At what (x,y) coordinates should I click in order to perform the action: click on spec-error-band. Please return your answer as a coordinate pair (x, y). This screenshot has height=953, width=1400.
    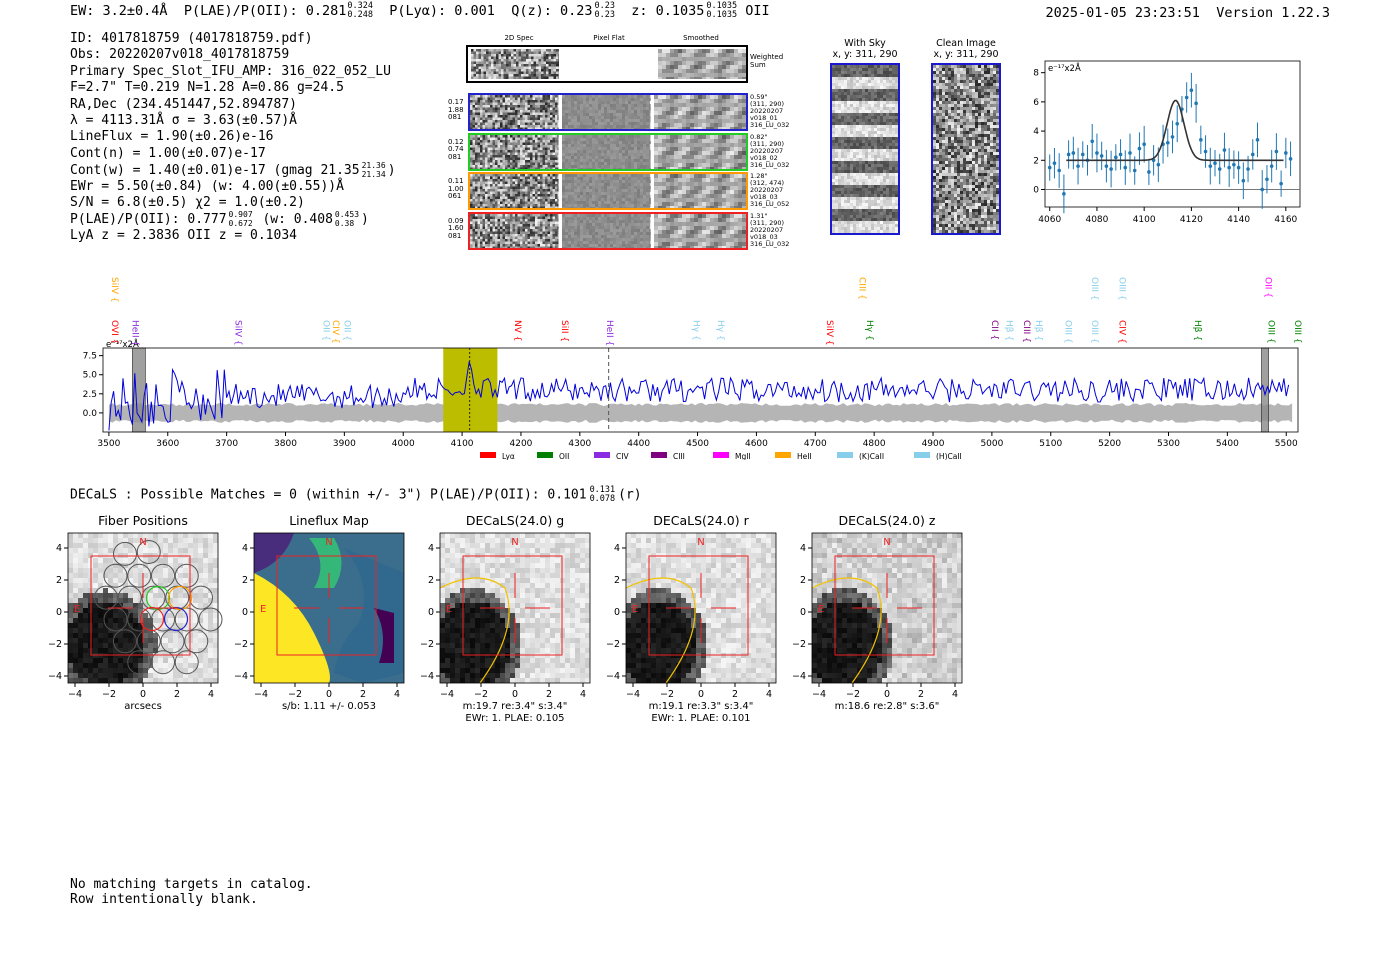
    Looking at the image, I should click on (700, 413).